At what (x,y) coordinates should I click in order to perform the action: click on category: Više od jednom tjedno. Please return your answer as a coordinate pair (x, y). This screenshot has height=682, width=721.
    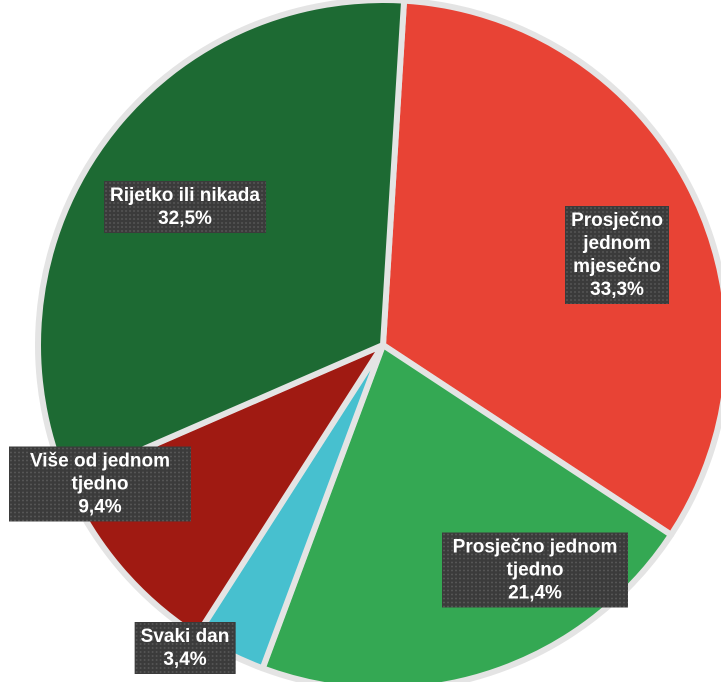
    Looking at the image, I should click on (100, 472).